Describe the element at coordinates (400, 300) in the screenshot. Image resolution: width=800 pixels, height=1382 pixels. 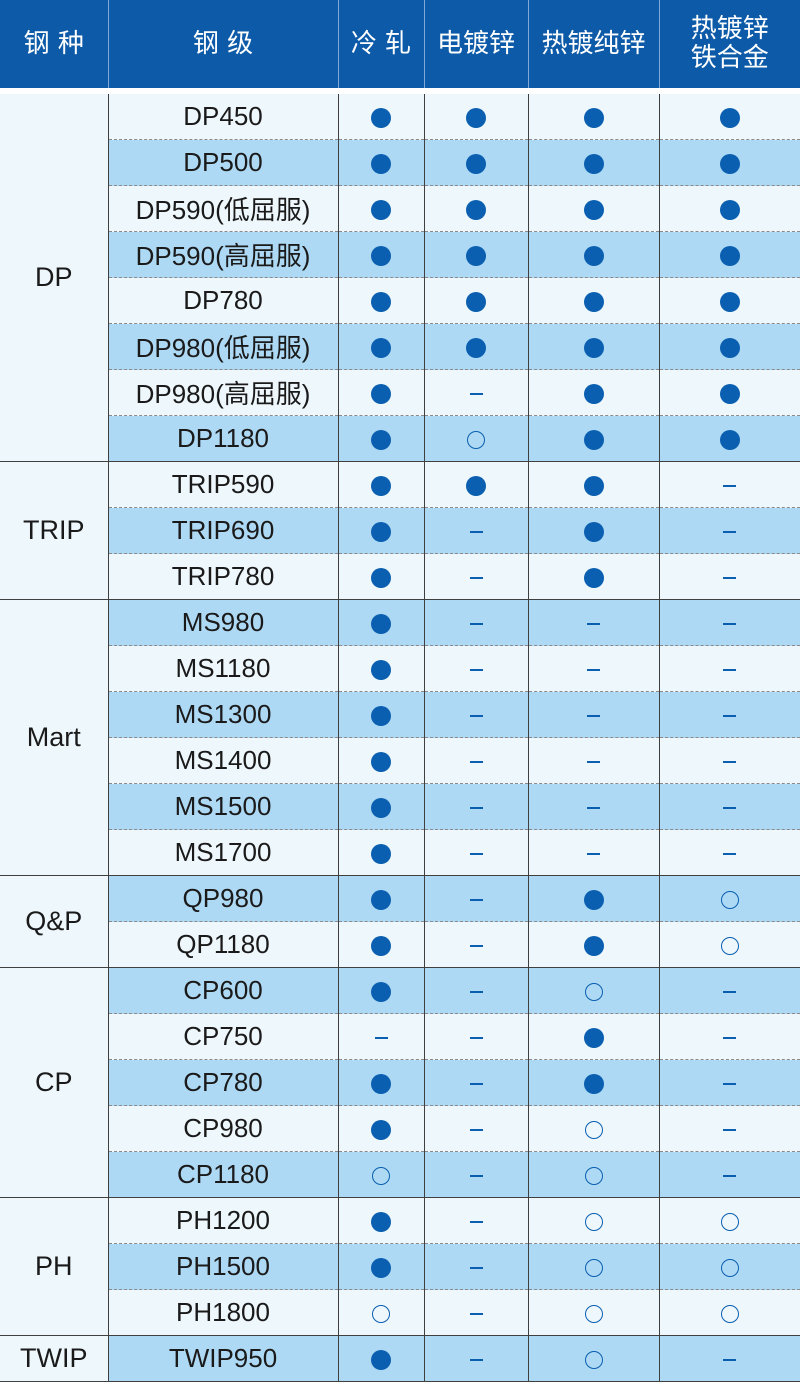
I see `table-row: DP780` at that location.